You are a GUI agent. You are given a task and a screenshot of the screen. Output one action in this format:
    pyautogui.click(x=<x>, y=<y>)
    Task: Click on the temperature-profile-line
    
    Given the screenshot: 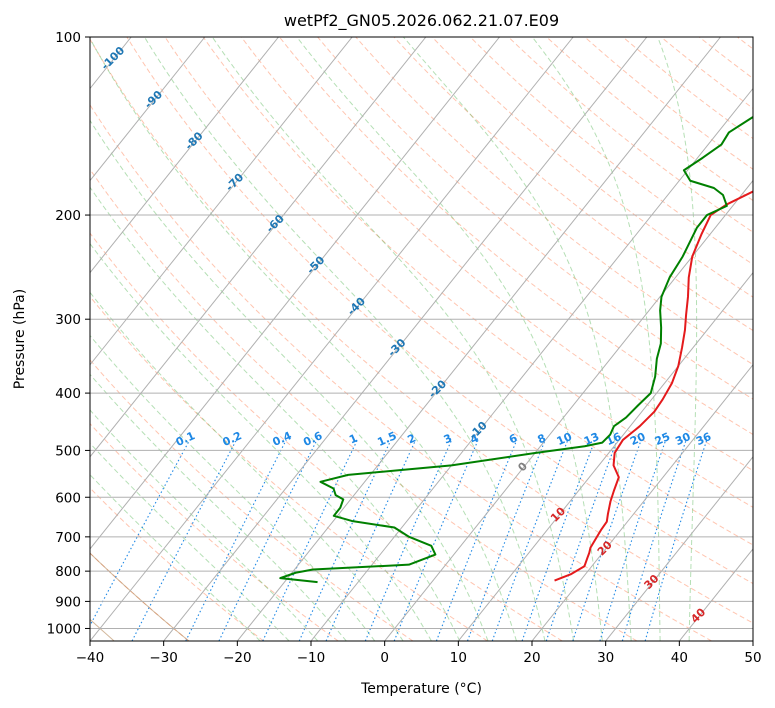 What is the action you would take?
    pyautogui.click(x=653, y=386)
    